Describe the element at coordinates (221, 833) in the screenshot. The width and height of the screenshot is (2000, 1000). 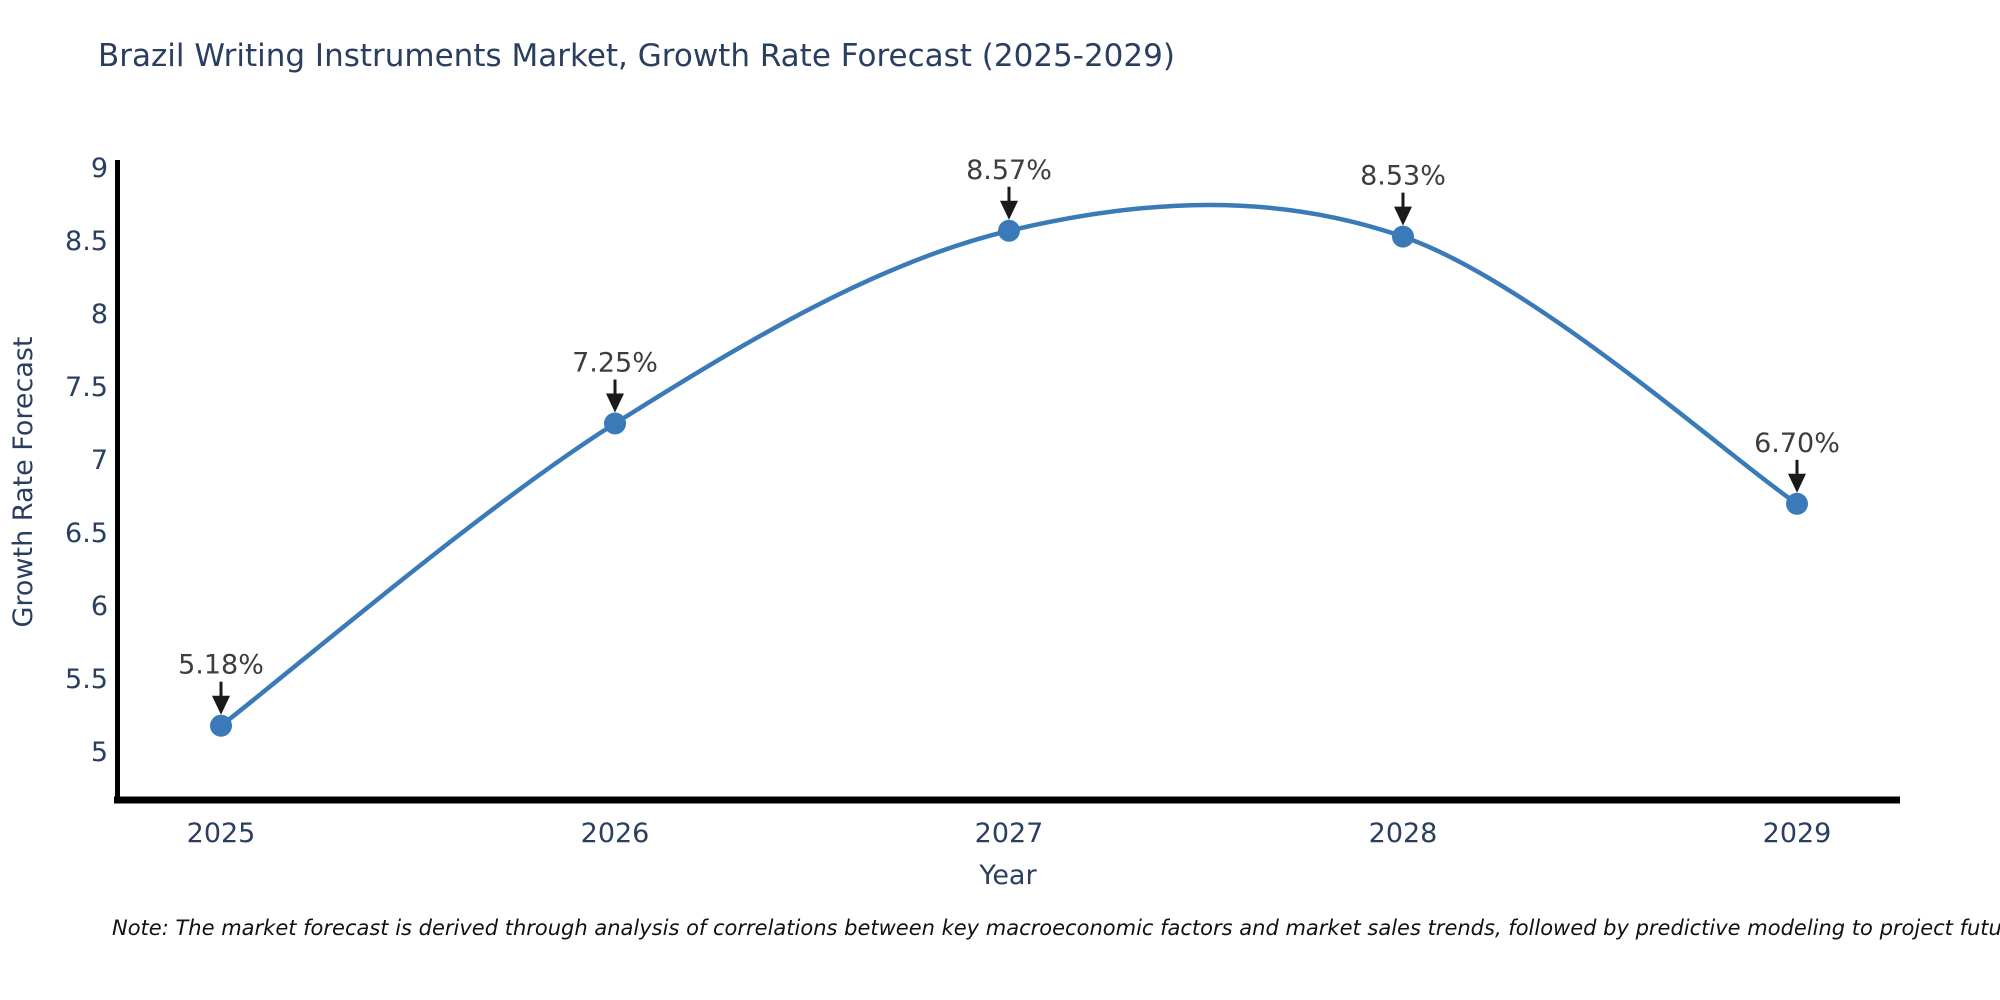
I see `x-tick-label-2025: 2025` at that location.